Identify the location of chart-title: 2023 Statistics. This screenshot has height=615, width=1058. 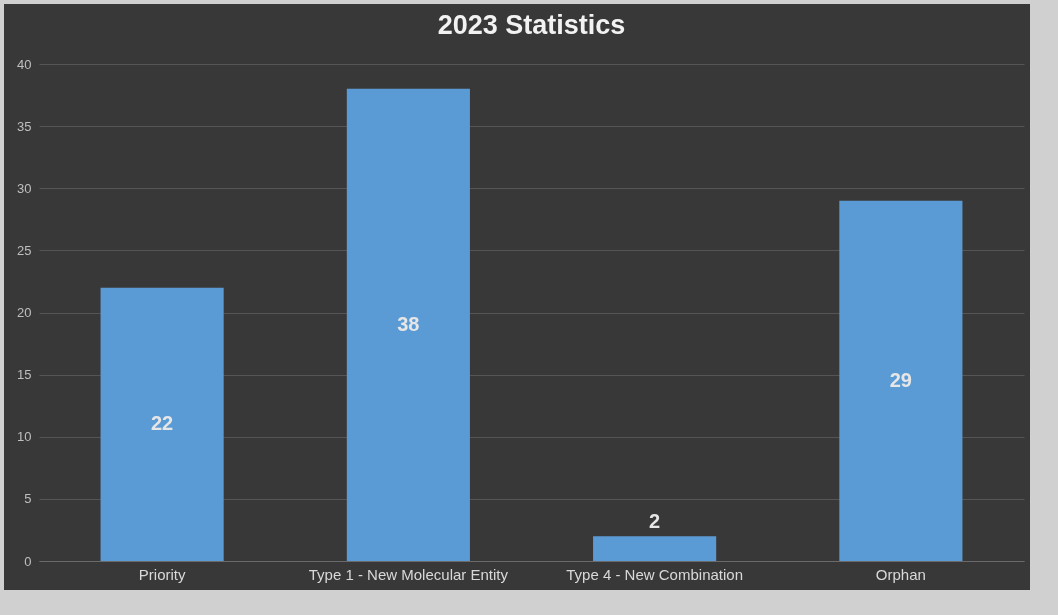
(531, 25).